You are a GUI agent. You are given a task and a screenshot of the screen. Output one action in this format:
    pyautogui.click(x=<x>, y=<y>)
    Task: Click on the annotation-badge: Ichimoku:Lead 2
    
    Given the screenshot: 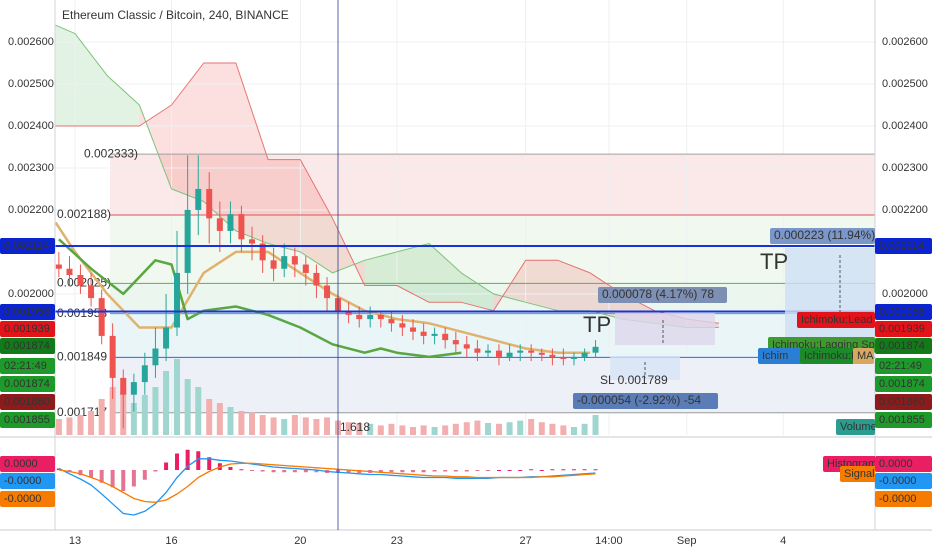 What is the action you would take?
    pyautogui.click(x=841, y=320)
    